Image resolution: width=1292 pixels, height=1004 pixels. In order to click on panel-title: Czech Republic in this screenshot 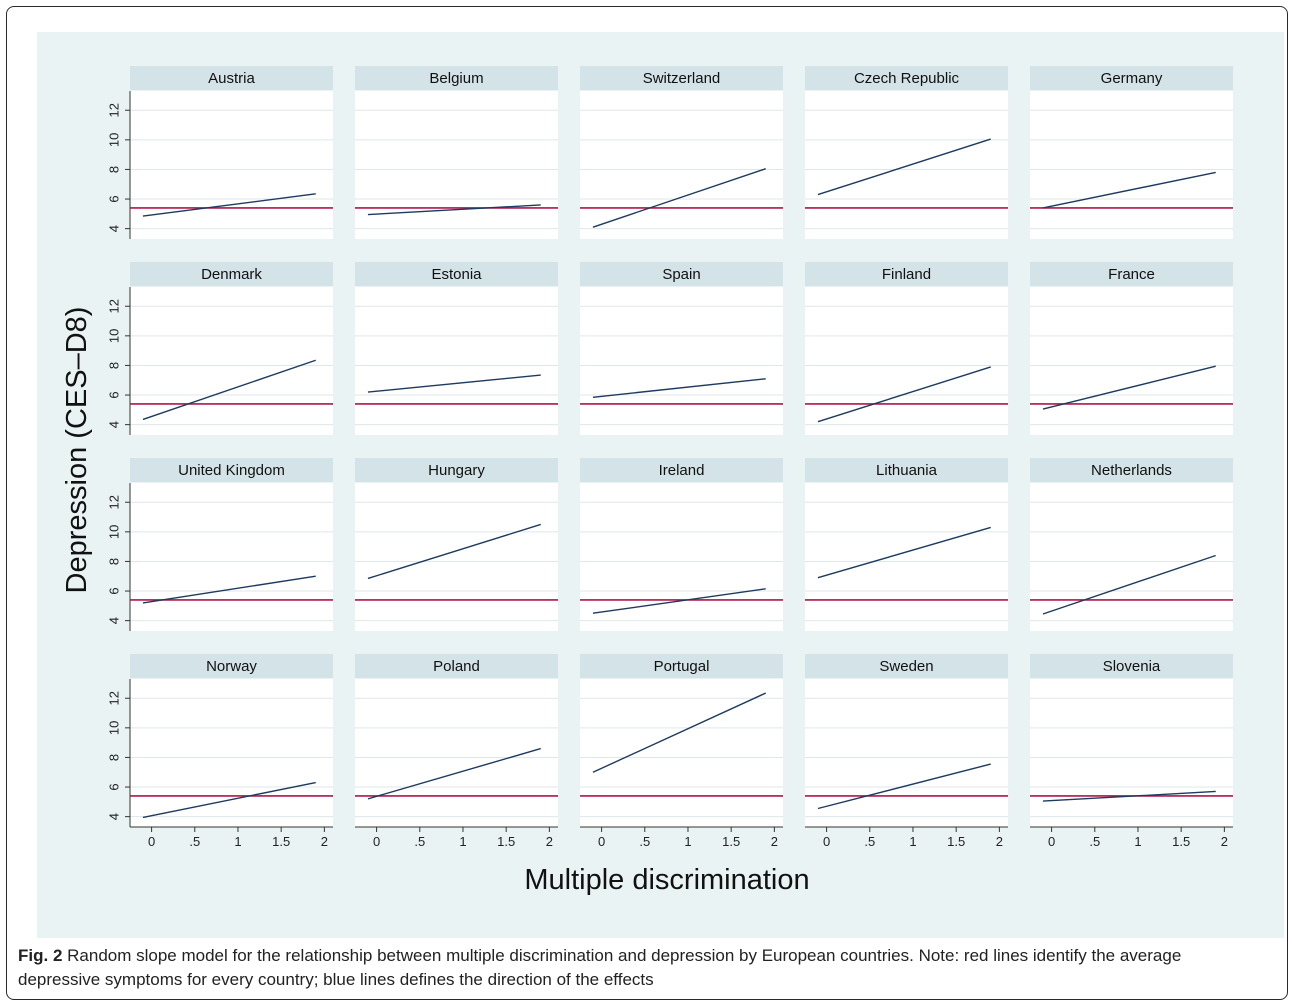, I will do `click(907, 78)`.